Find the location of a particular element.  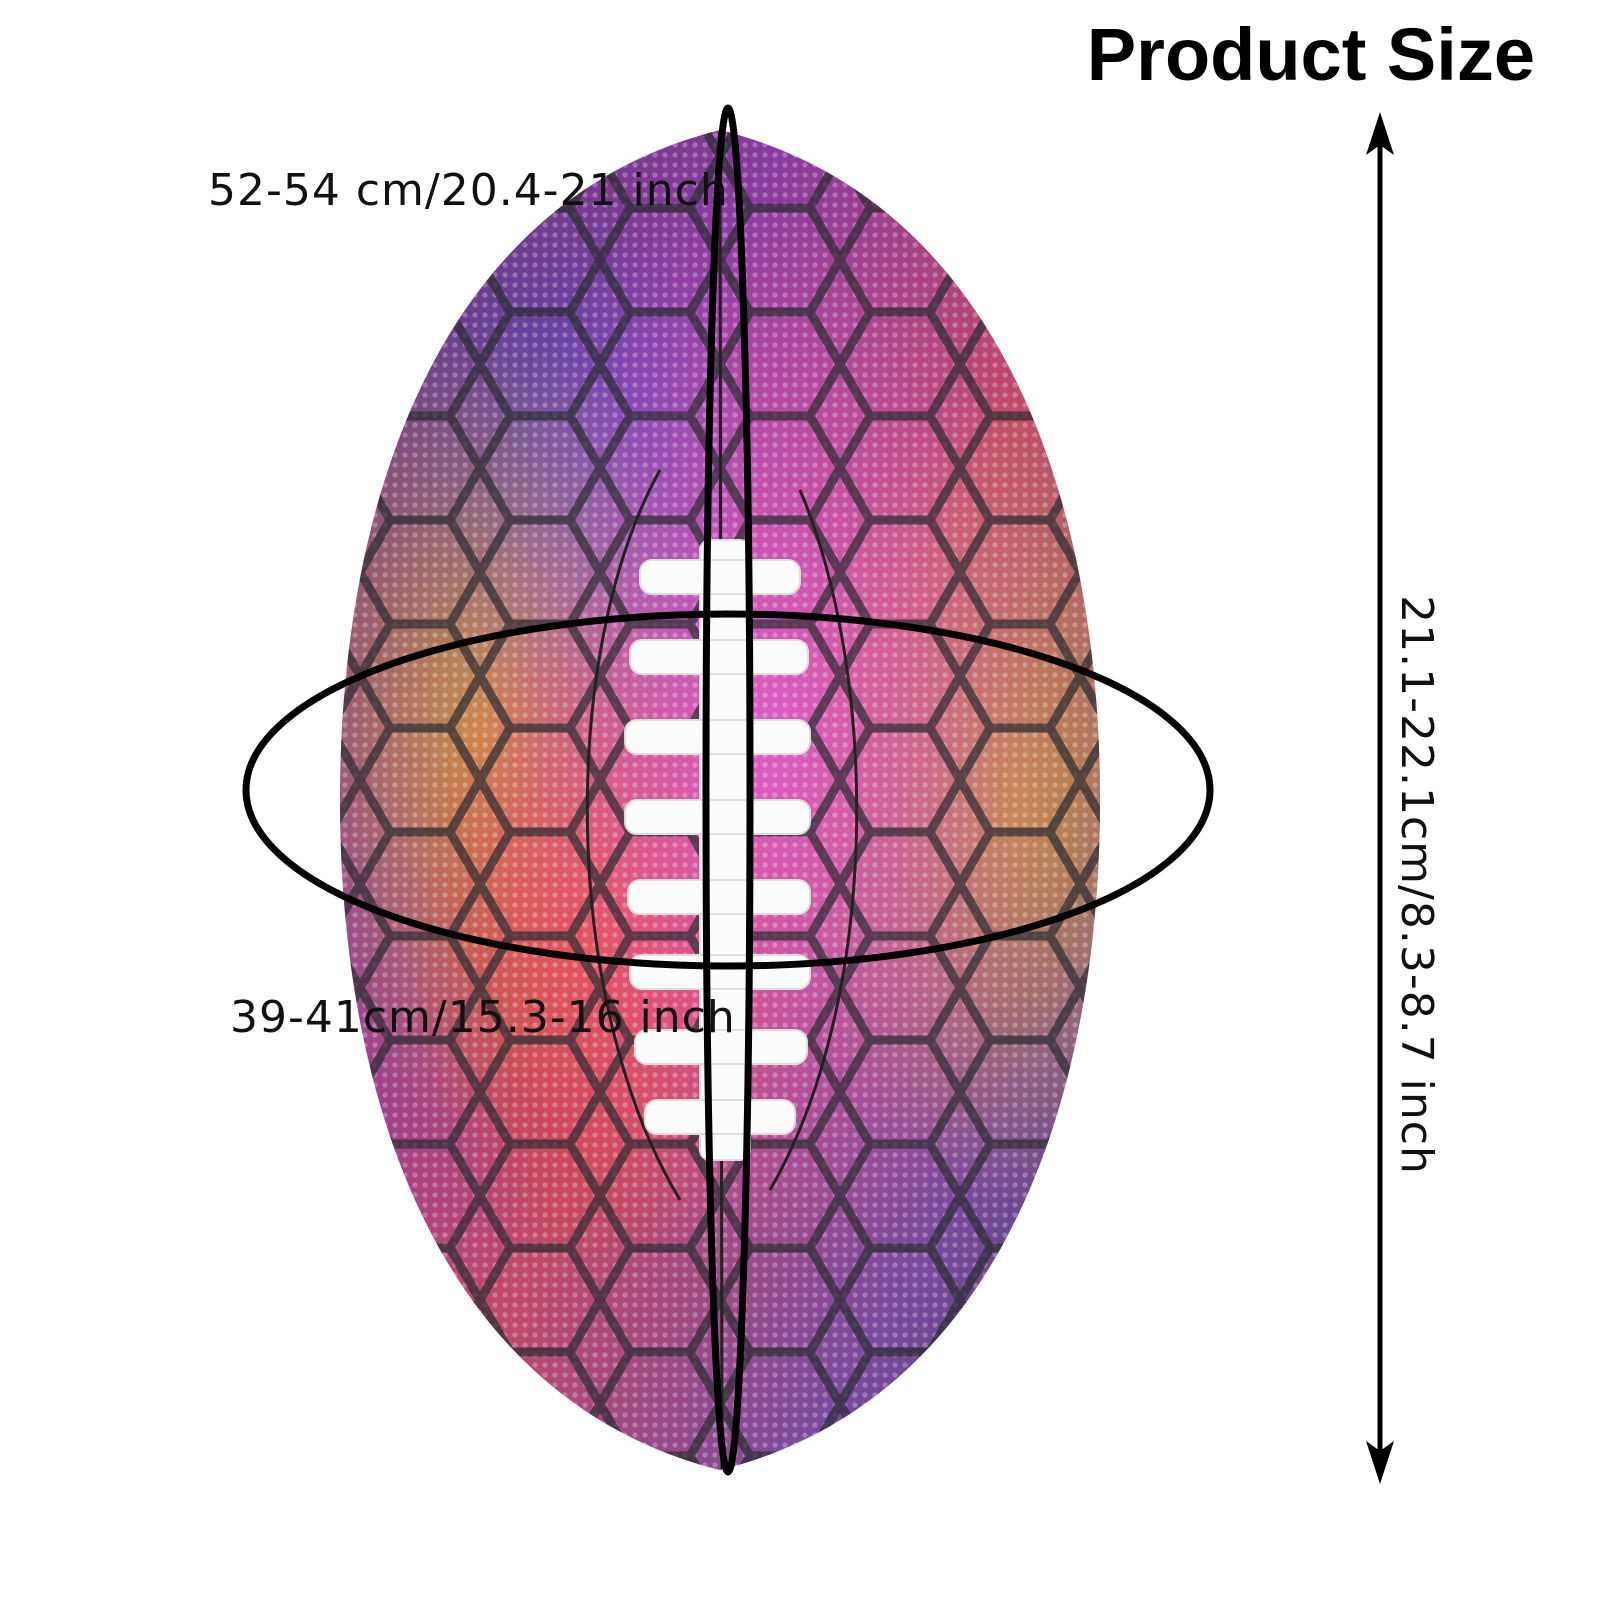

laces is located at coordinates (717, 850).